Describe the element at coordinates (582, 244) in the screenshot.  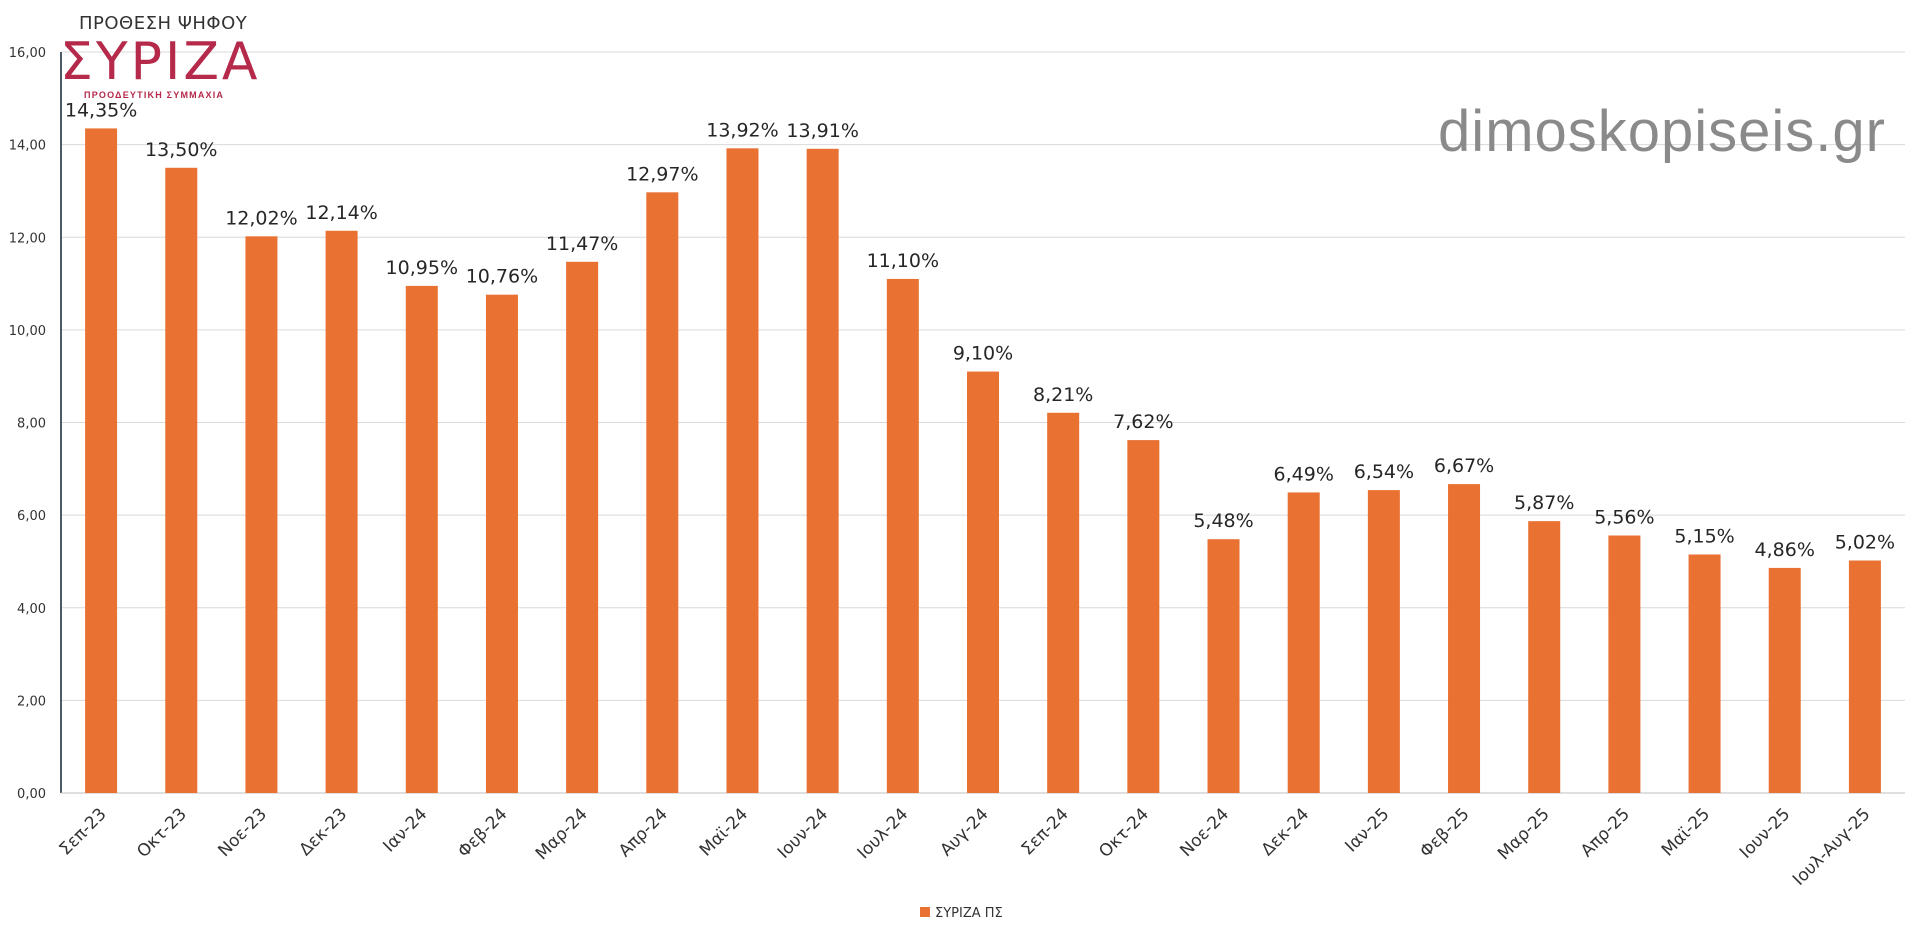
I see `data-label: 11,47%` at that location.